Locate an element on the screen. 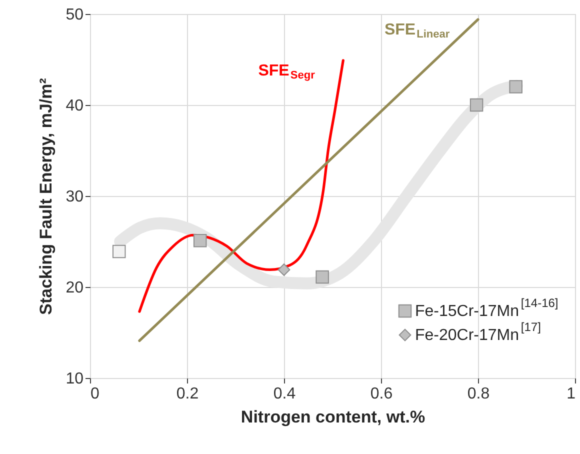 The width and height of the screenshot is (580, 454). y-tick-label: 10 is located at coordinates (75, 379).